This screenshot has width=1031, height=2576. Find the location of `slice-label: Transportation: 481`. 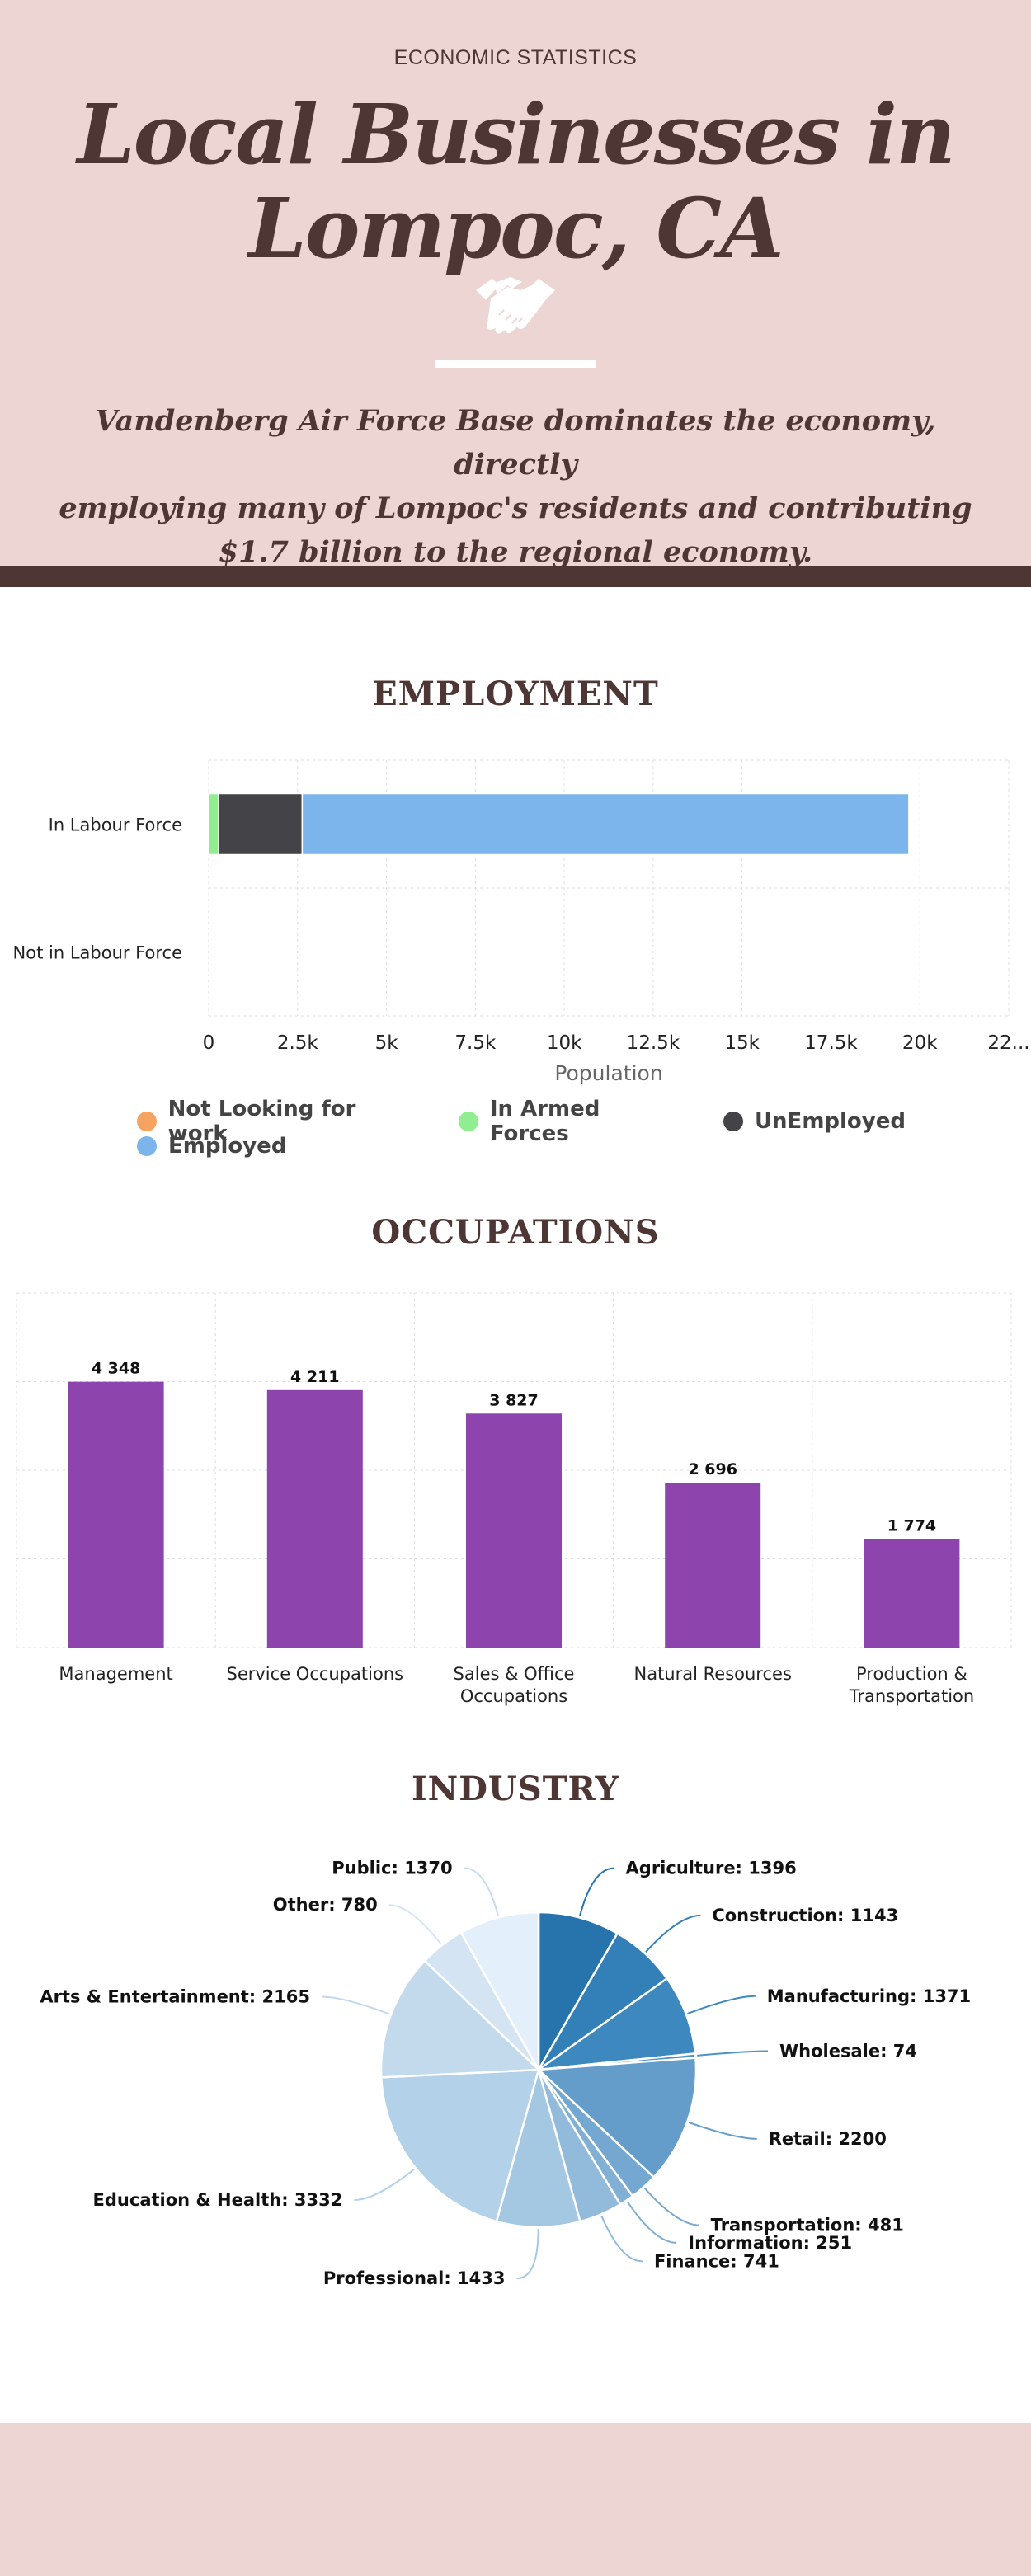

slice-label: Transportation: 481 is located at coordinates (807, 2225).